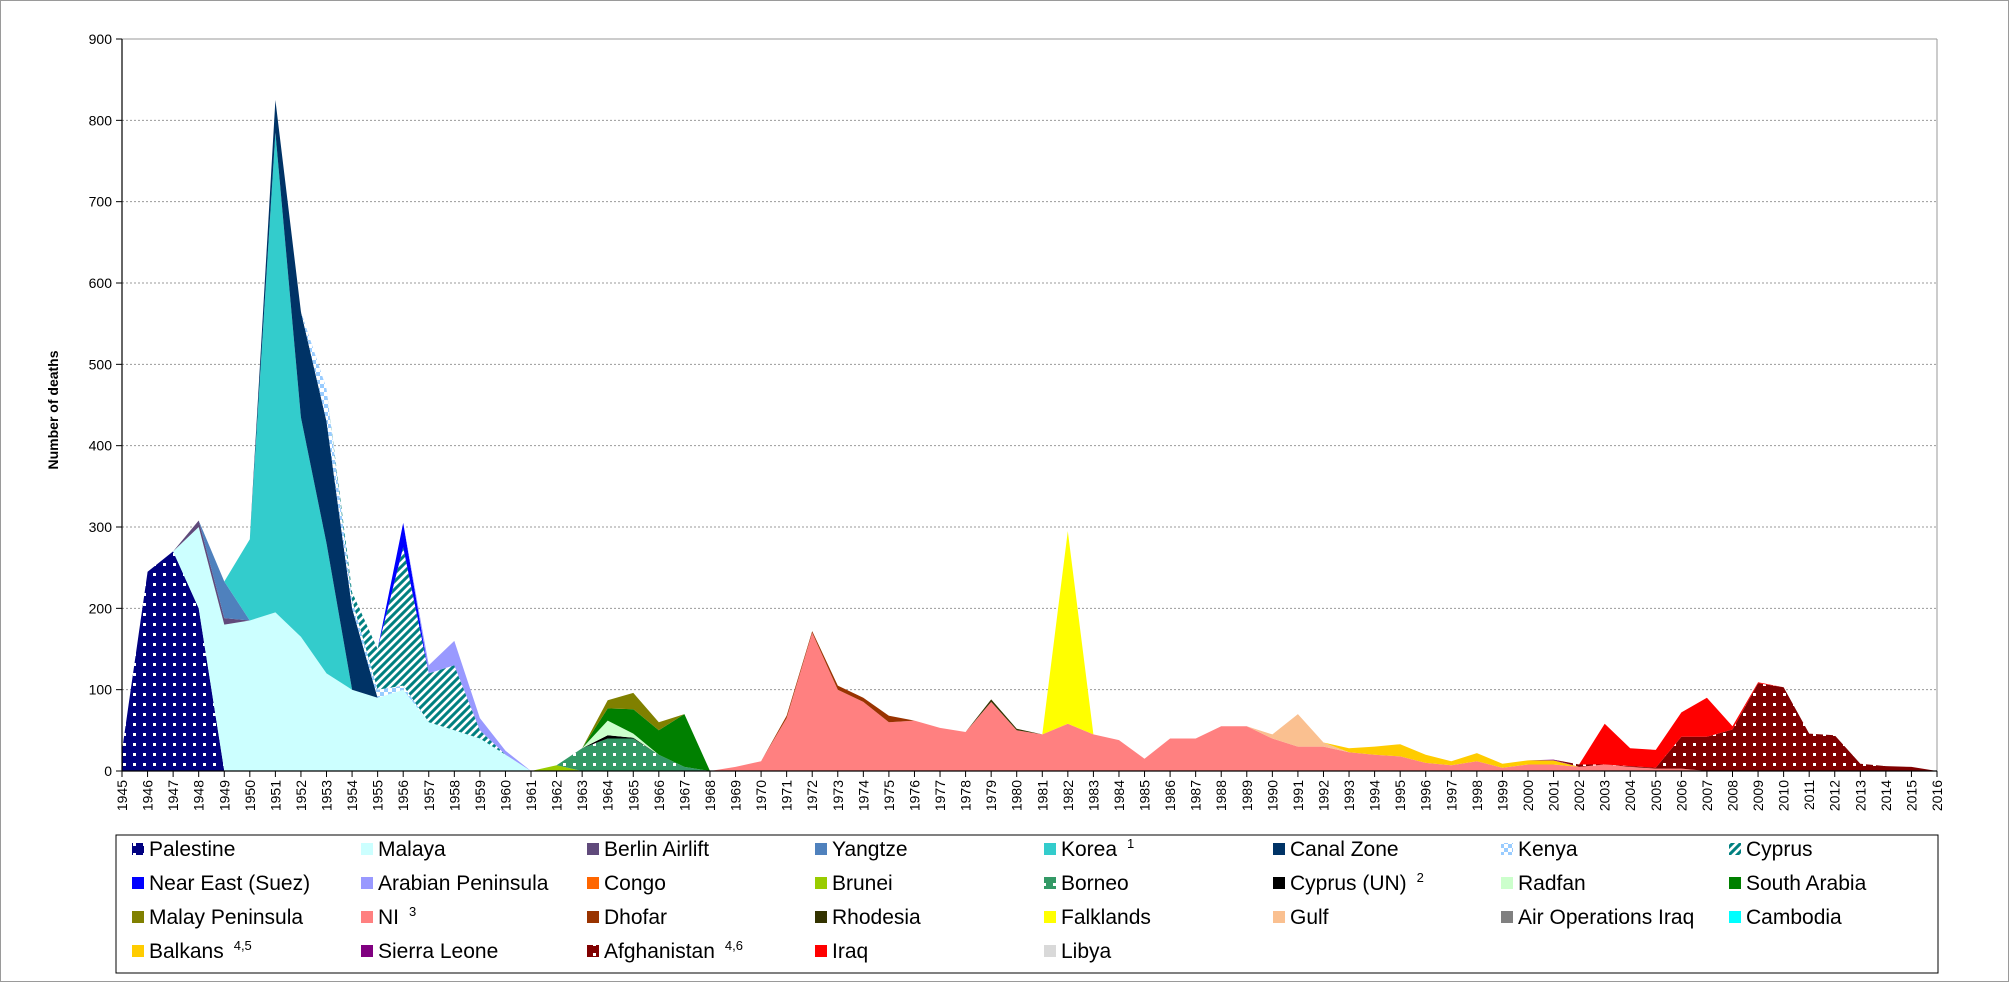  I want to click on series-rhodesia, so click(1004, 717).